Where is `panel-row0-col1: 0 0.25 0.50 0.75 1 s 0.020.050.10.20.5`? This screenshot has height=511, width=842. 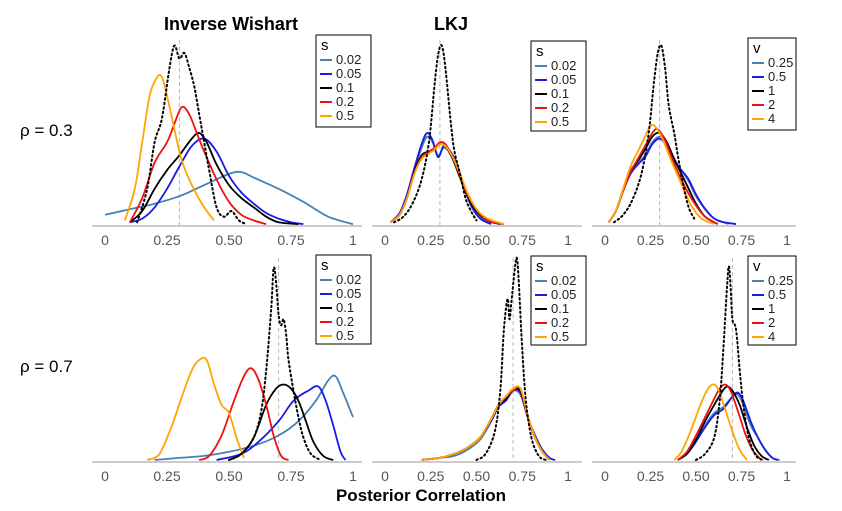
panel-row0-col1: 0 0.25 0.50 0.75 1 s 0.020.050.10.20.5 is located at coordinates (479, 144).